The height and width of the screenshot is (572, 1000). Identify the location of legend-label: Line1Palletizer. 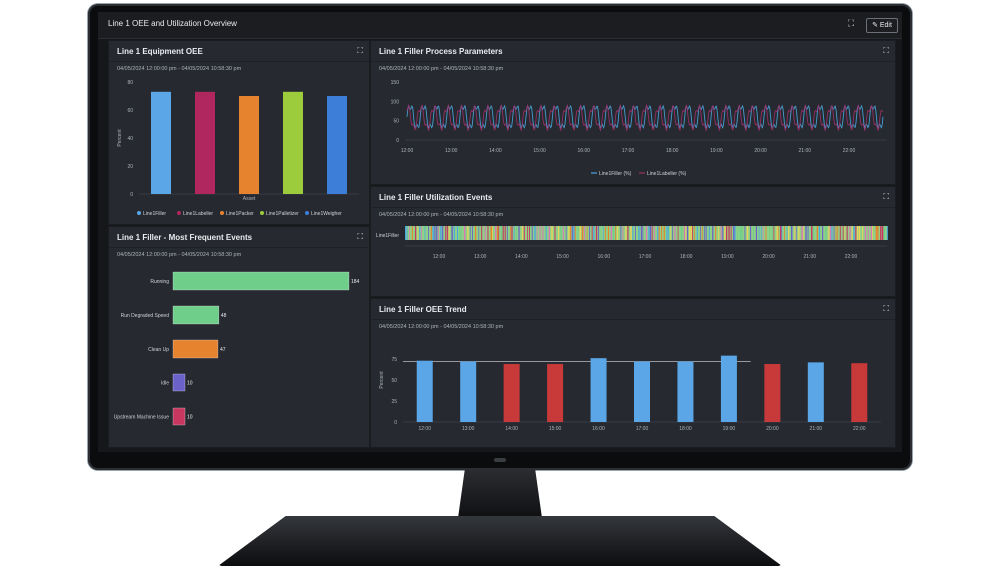
(282, 214).